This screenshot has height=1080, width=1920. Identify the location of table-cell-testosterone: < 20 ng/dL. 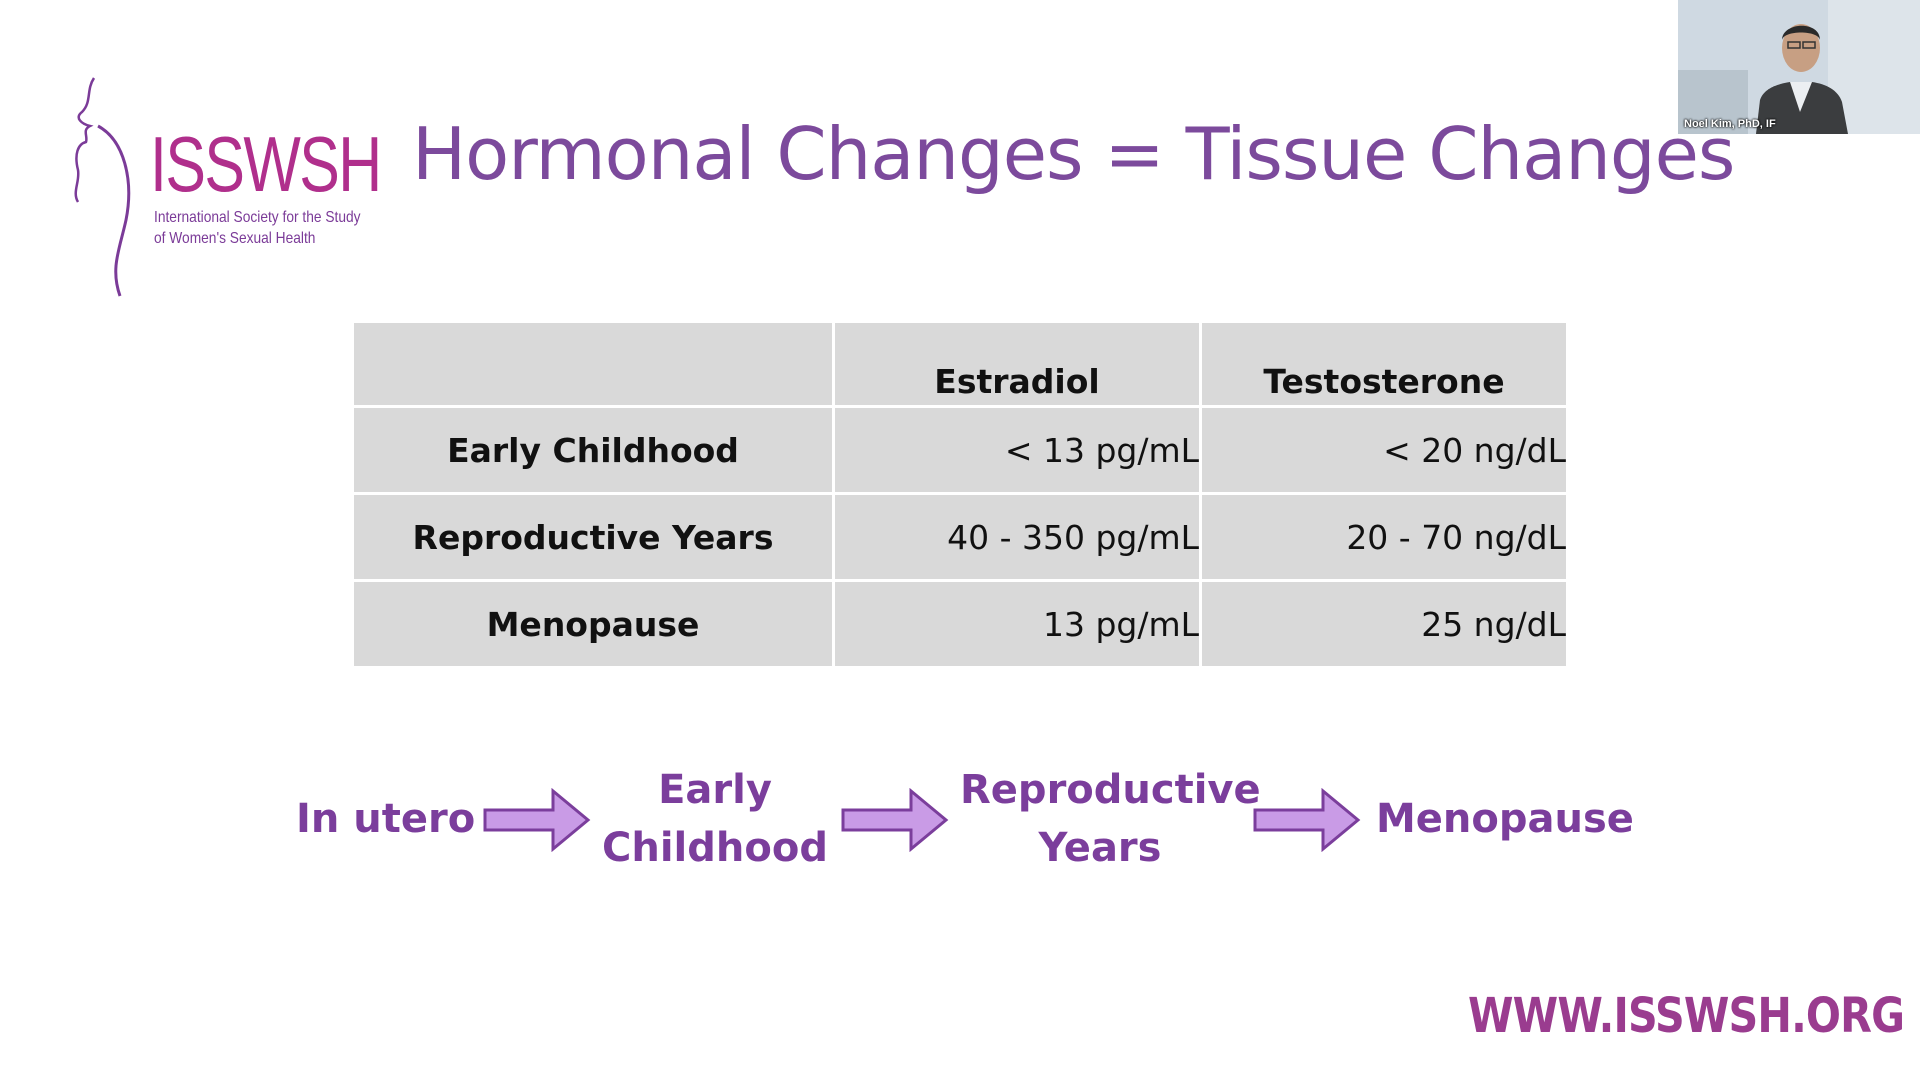
(1384, 450).